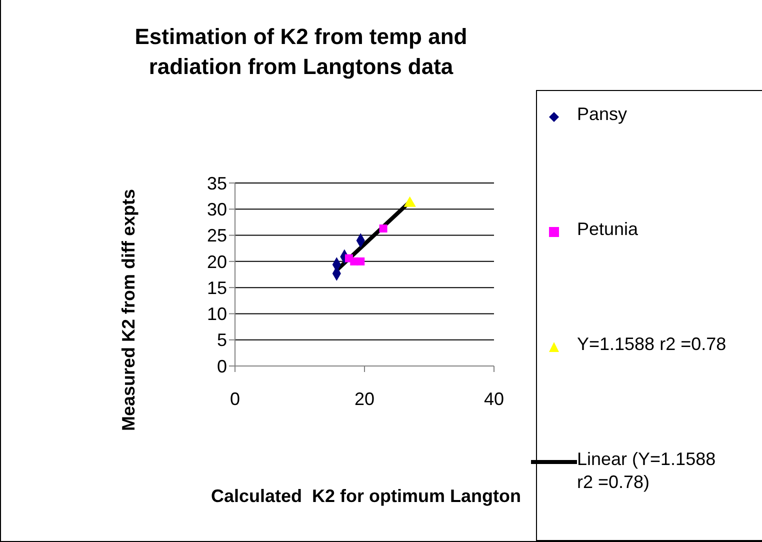 The width and height of the screenshot is (762, 542). I want to click on x-axis-title: Calculated K2 for optimum Langton, so click(366, 496).